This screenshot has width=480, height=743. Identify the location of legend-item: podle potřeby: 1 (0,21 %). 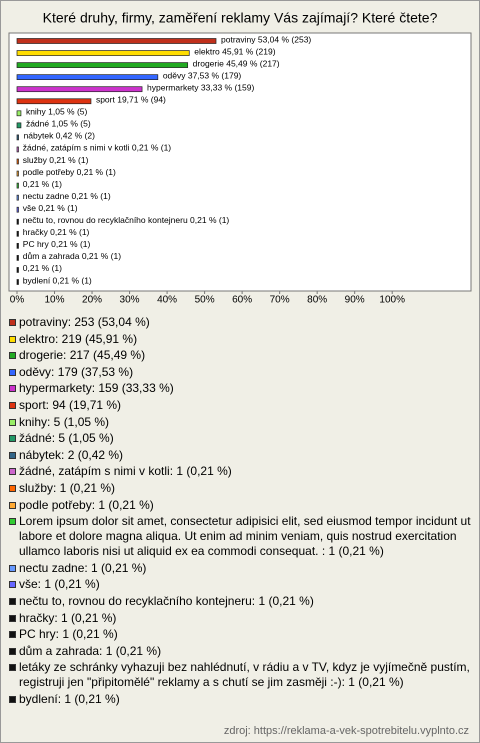
(240, 505).